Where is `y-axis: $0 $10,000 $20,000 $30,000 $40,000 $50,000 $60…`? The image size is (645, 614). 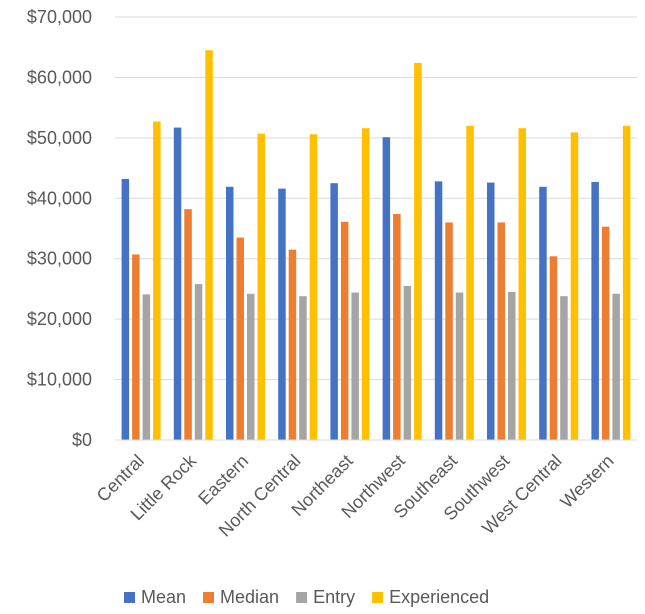
y-axis: $0 $10,000 $20,000 $30,000 $40,000 $50,000 $60… is located at coordinates (59, 228).